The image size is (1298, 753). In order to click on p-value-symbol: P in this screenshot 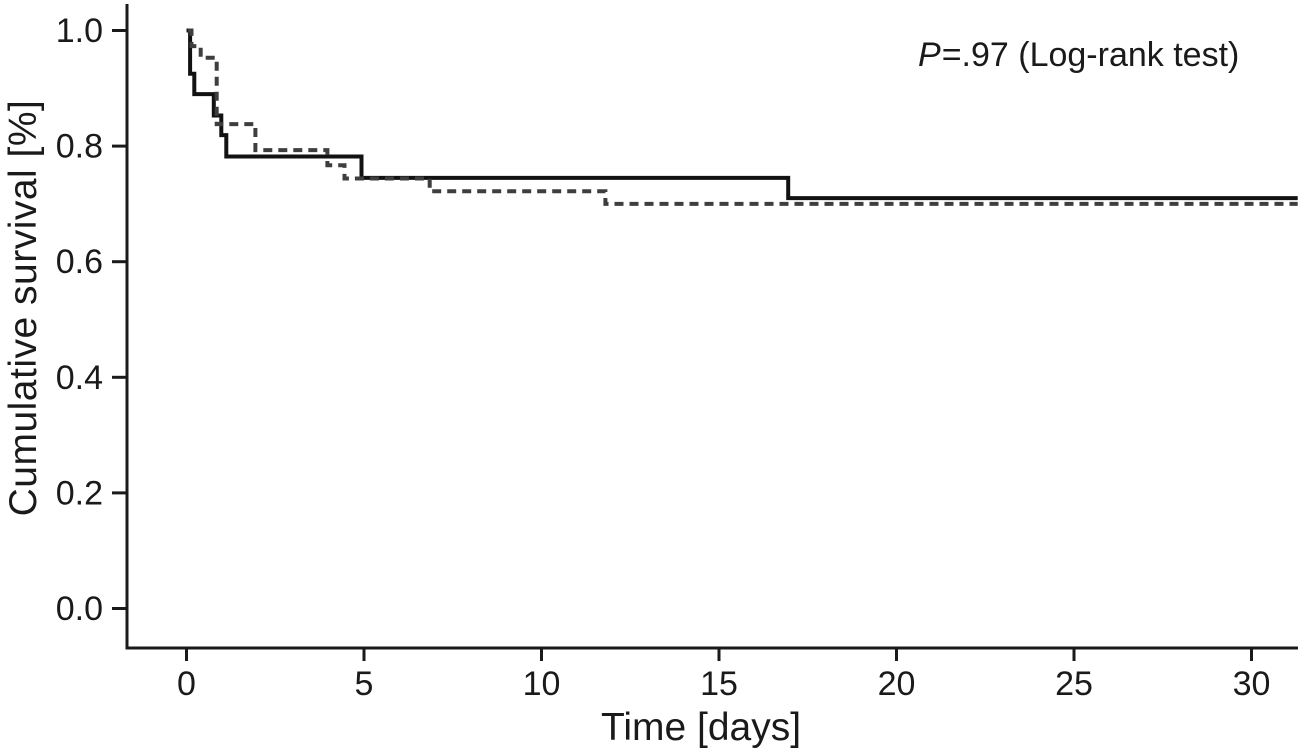, I will do `click(929, 55)`.